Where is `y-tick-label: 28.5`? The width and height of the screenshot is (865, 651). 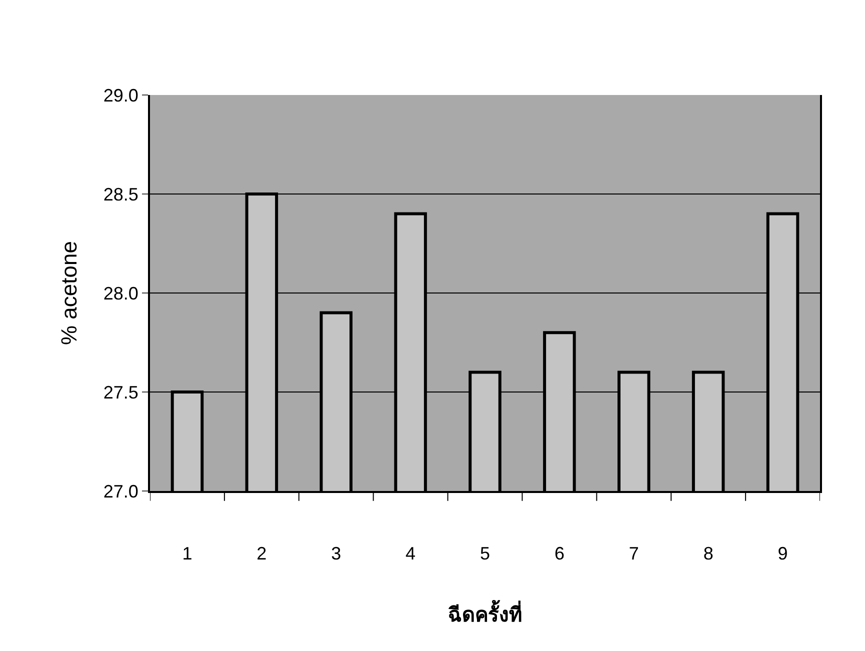 y-tick-label: 28.5 is located at coordinates (120, 194).